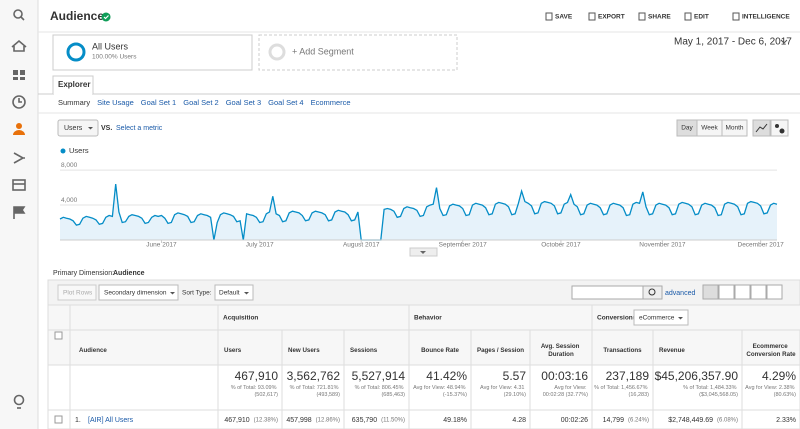  What do you see at coordinates (19, 126) in the screenshot?
I see `audience-icon` at bounding box center [19, 126].